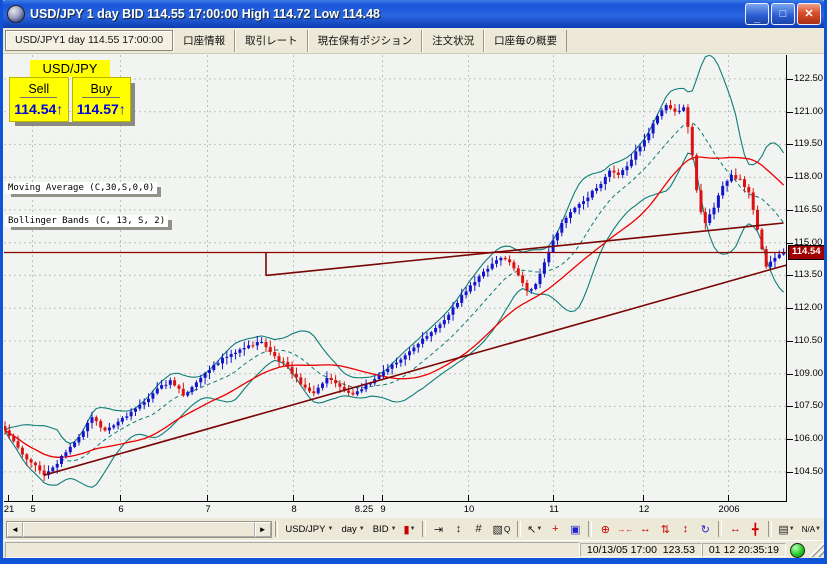  Describe the element at coordinates (797, 550) in the screenshot. I see `connection-status-led` at that location.